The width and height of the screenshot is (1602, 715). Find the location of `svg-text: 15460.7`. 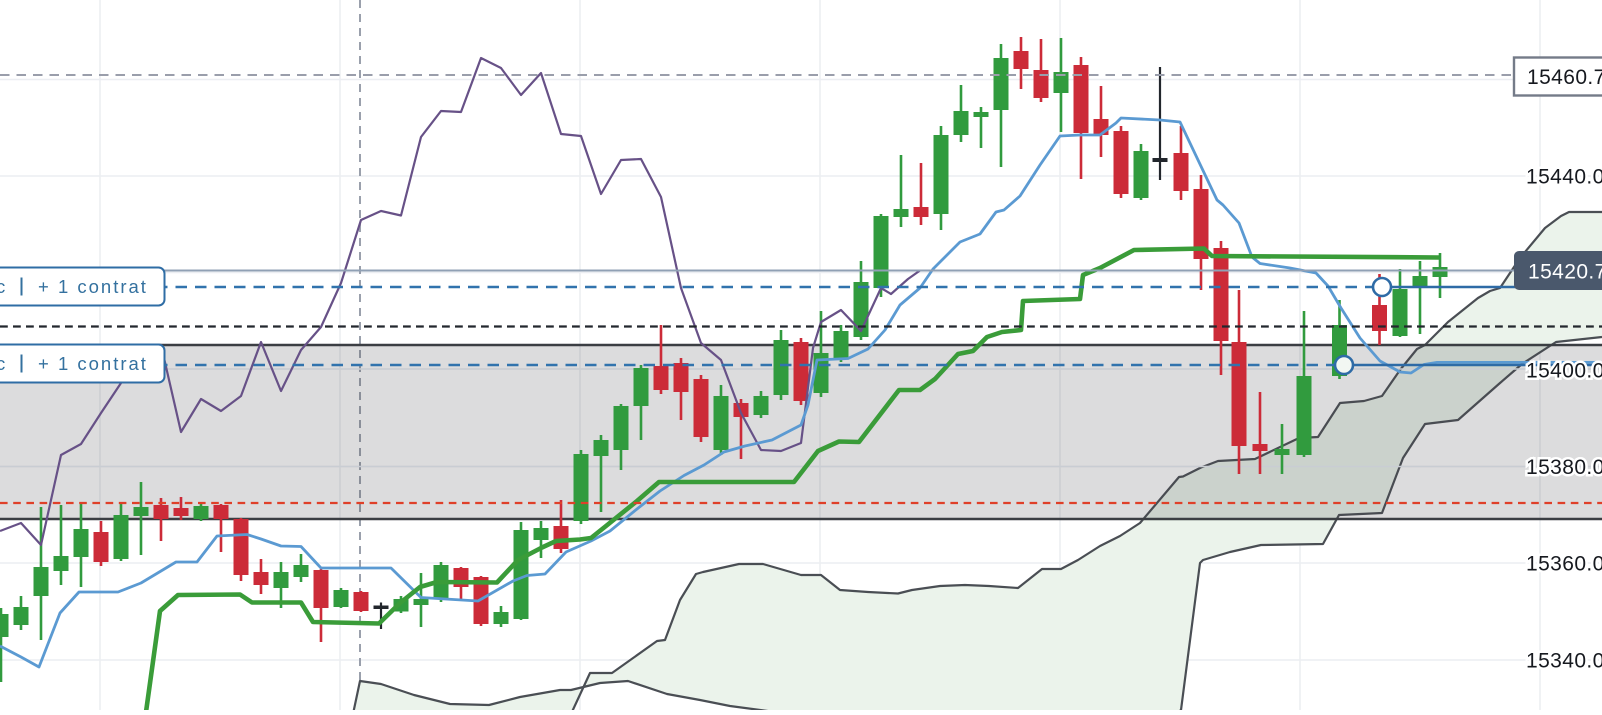

svg-text: 15460.7 is located at coordinates (1564, 77).